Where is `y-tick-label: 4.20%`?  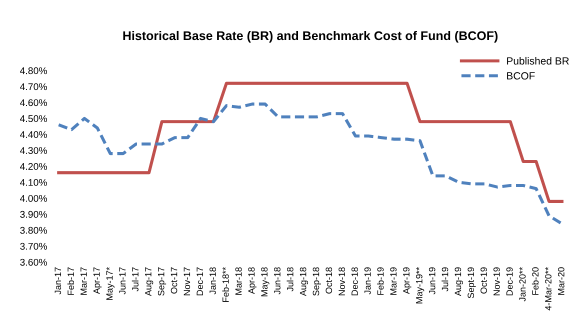
y-tick-label: 4.20% is located at coordinates (33, 166).